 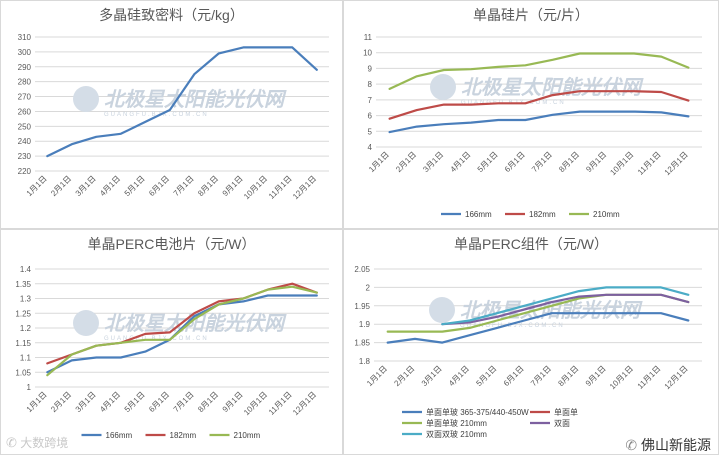 What do you see at coordinates (25, 111) in the screenshot?
I see `y-tick-label: 260` at bounding box center [25, 111].